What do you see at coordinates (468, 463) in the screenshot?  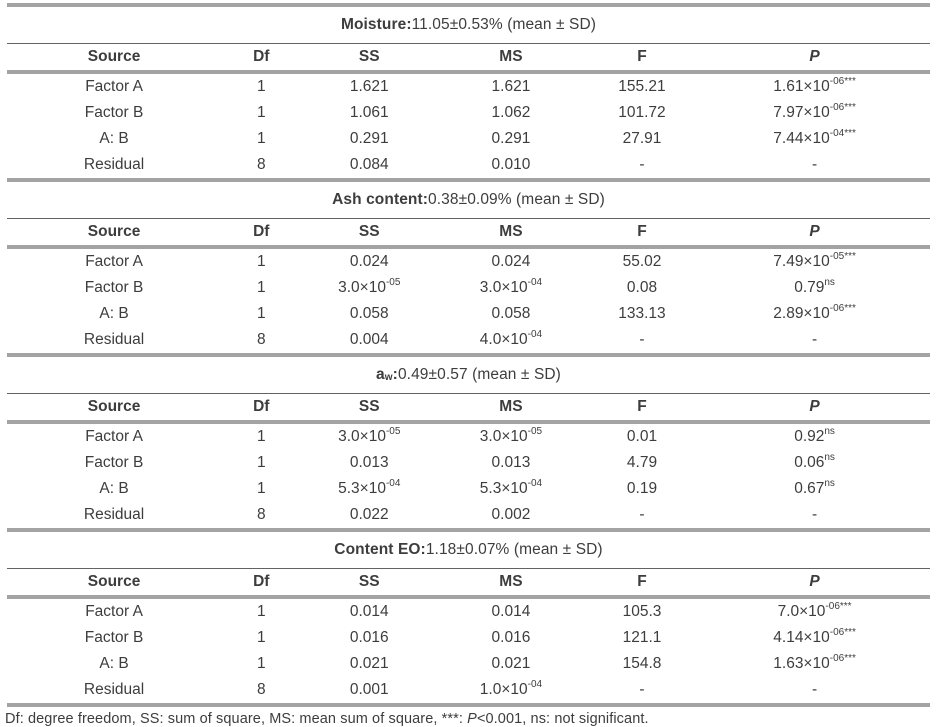 I see `table-row: Factor B 1 0.013 0.013 4.79 0.06ns` at bounding box center [468, 463].